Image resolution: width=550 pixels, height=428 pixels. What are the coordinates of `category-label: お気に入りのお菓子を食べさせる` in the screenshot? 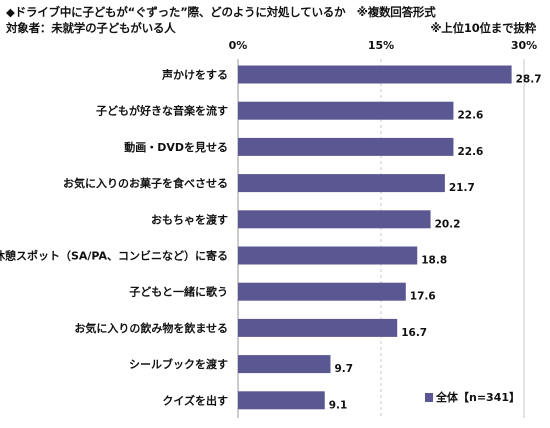 It's located at (145, 183).